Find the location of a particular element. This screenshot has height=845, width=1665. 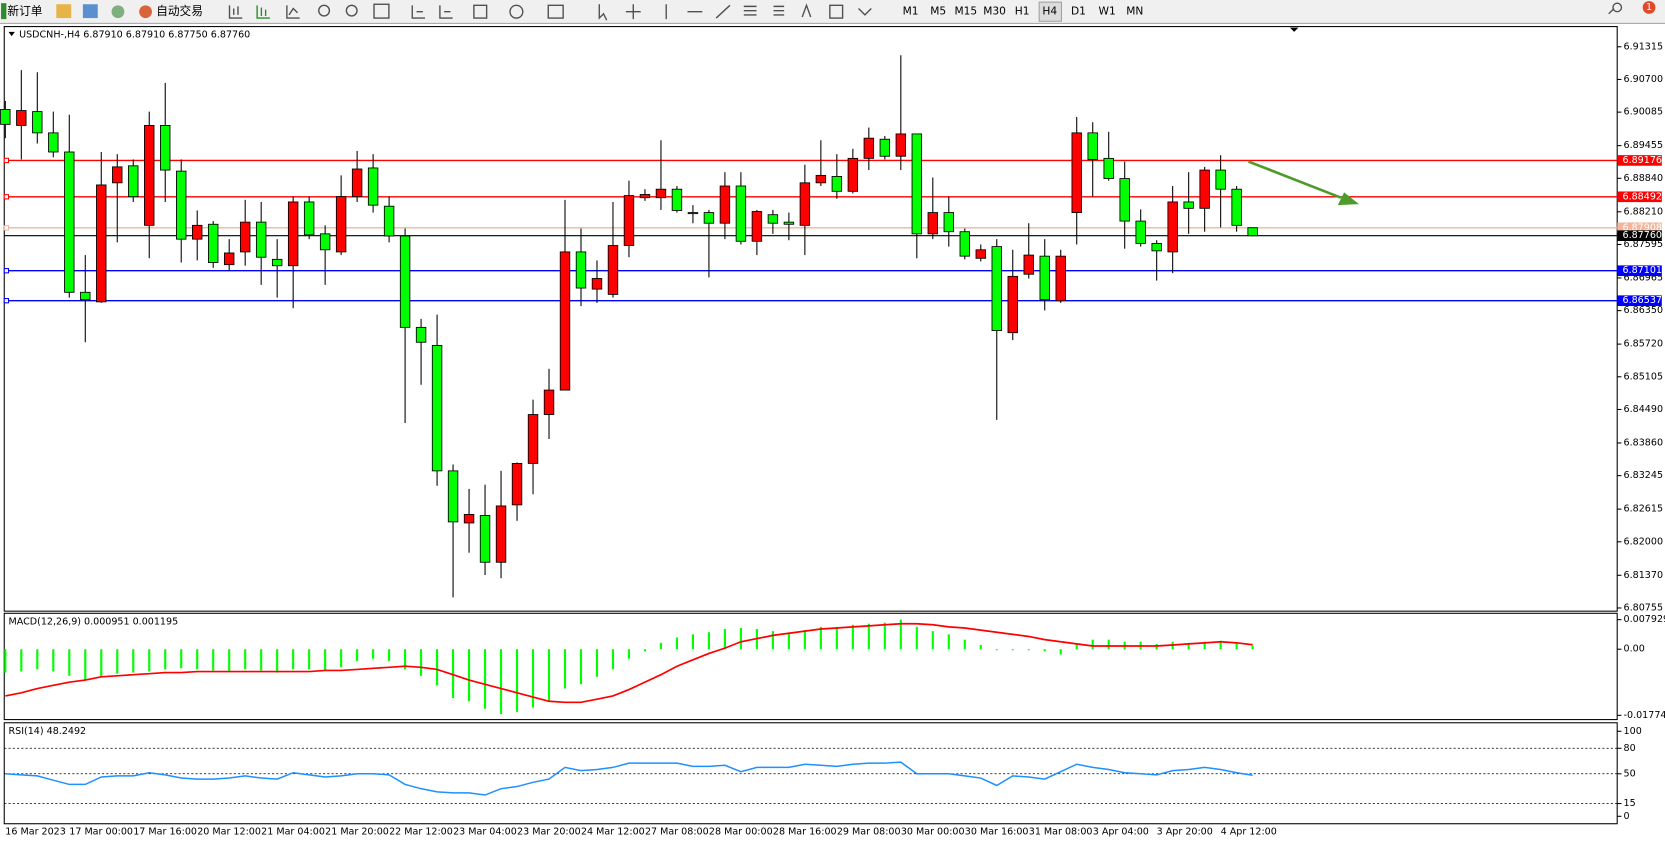

toolbar-icons is located at coordinates (925, 11).